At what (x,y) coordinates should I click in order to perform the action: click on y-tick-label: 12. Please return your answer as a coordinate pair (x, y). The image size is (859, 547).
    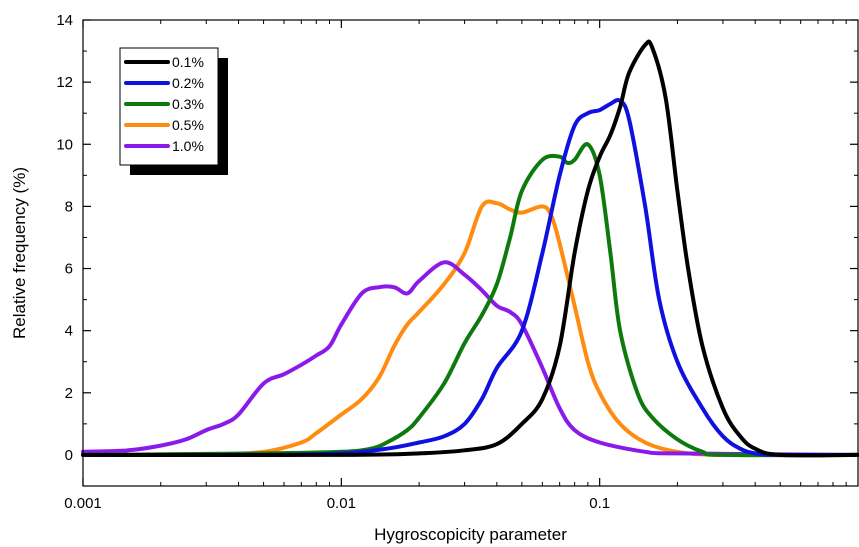
    Looking at the image, I should click on (64, 82).